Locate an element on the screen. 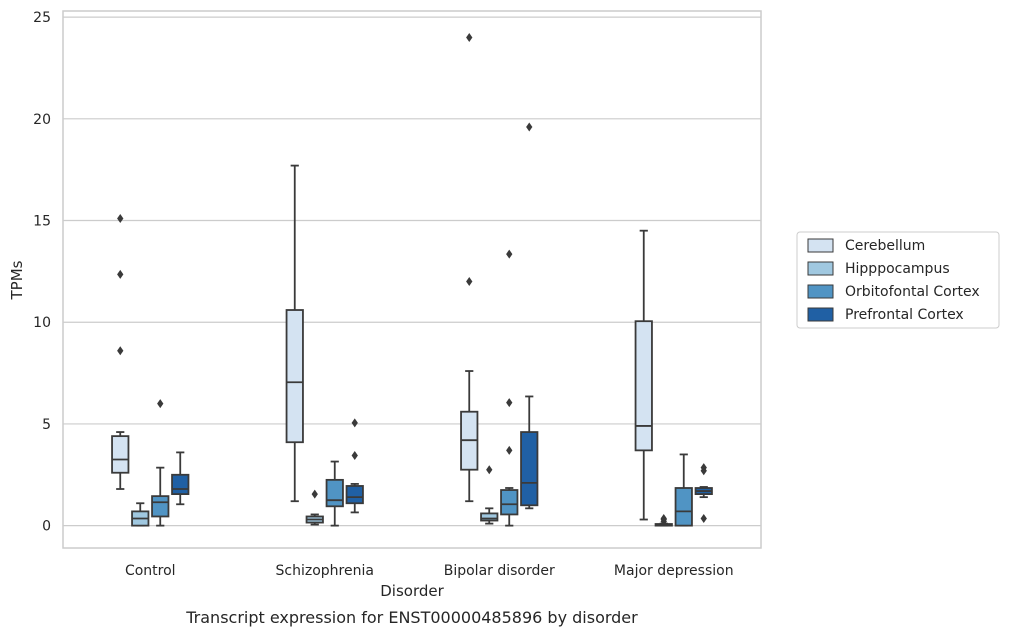 The width and height of the screenshot is (1009, 635). legend-frame is located at coordinates (898, 280).